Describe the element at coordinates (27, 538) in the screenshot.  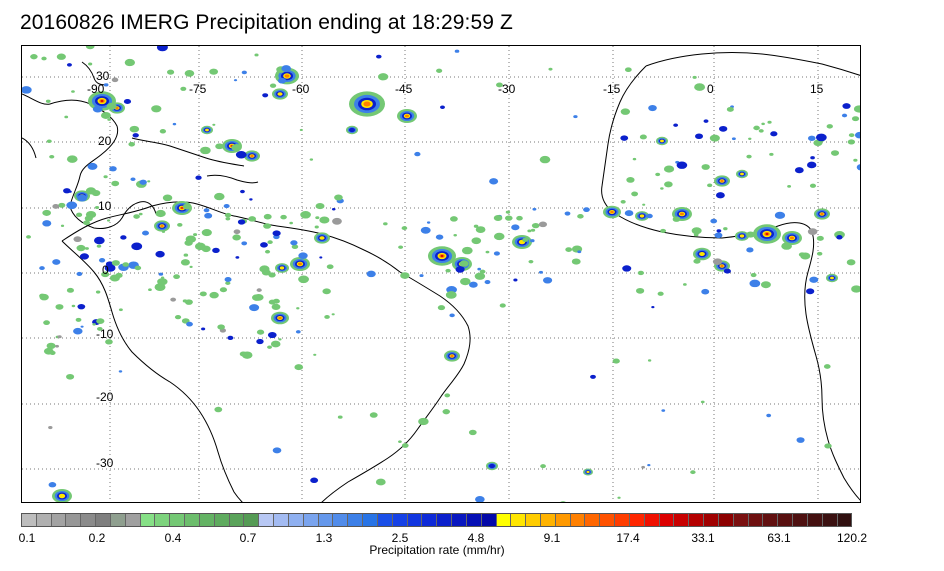
I see `colorbar-tick-label: 0.1` at that location.